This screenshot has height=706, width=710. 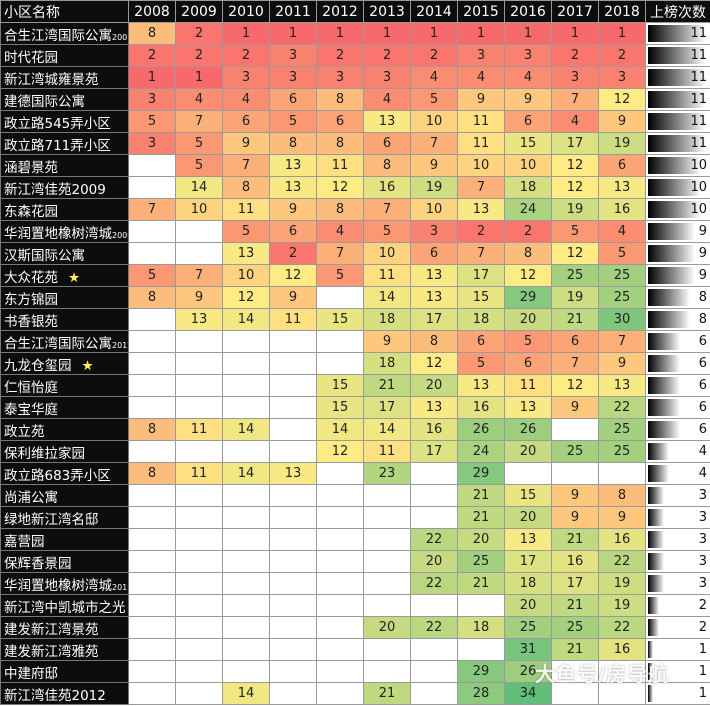 What do you see at coordinates (246, 11) in the screenshot?
I see `header-year: 2010` at bounding box center [246, 11].